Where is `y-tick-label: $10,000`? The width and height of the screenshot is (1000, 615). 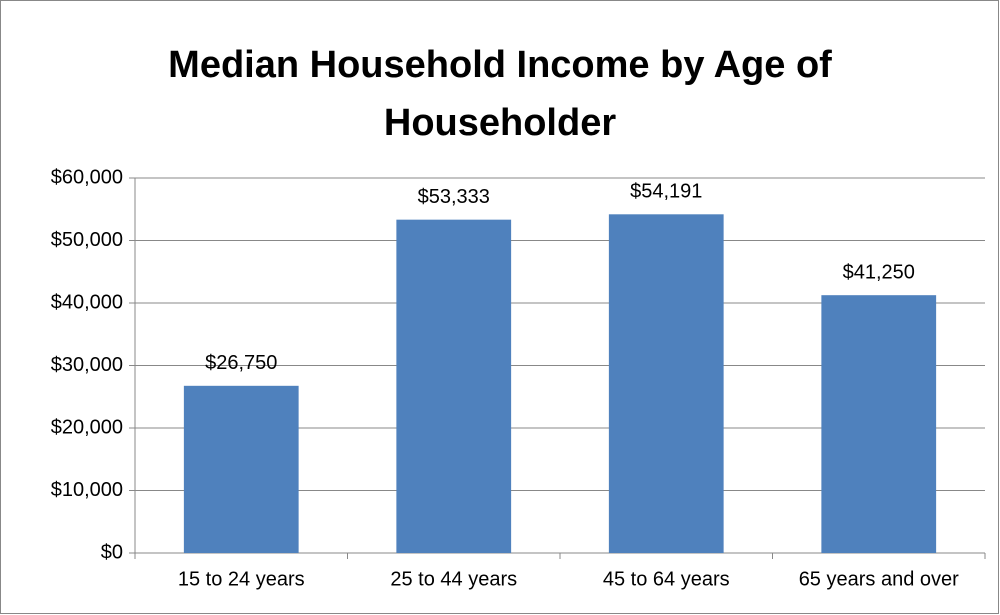 y-tick-label: $10,000 is located at coordinates (87, 490).